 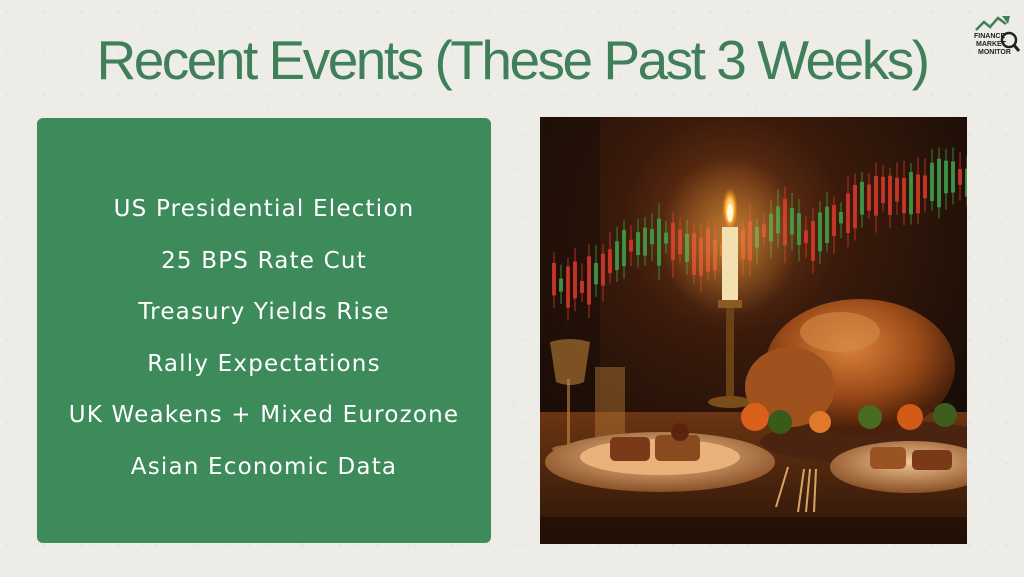 I want to click on logo-line-1: FINANCE, so click(x=989, y=36).